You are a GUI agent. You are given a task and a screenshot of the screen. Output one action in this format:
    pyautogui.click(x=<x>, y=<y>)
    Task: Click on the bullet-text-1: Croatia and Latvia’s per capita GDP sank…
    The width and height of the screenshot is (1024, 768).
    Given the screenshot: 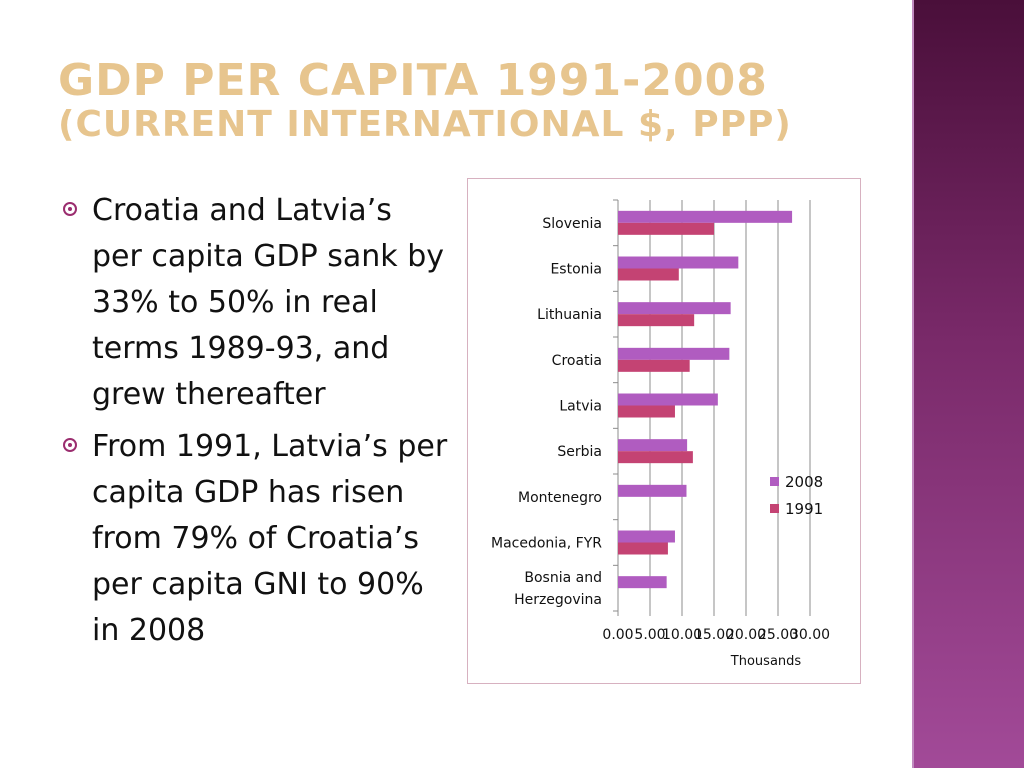 What is the action you would take?
    pyautogui.click(x=268, y=302)
    